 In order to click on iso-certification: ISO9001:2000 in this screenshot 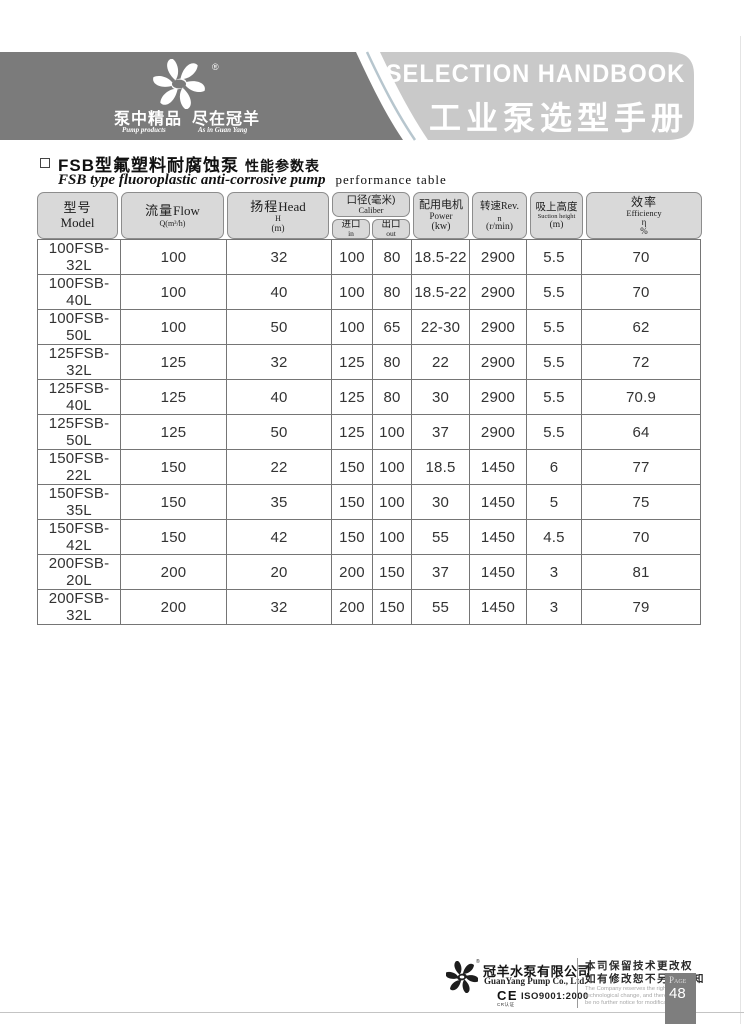, I will do `click(555, 996)`.